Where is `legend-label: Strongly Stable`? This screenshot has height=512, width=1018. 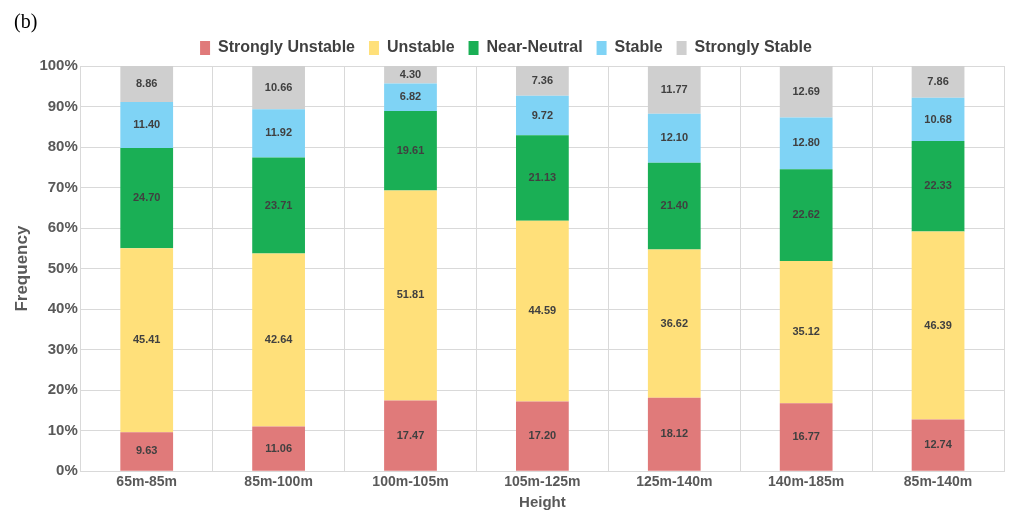
legend-label: Strongly Stable is located at coordinates (753, 47).